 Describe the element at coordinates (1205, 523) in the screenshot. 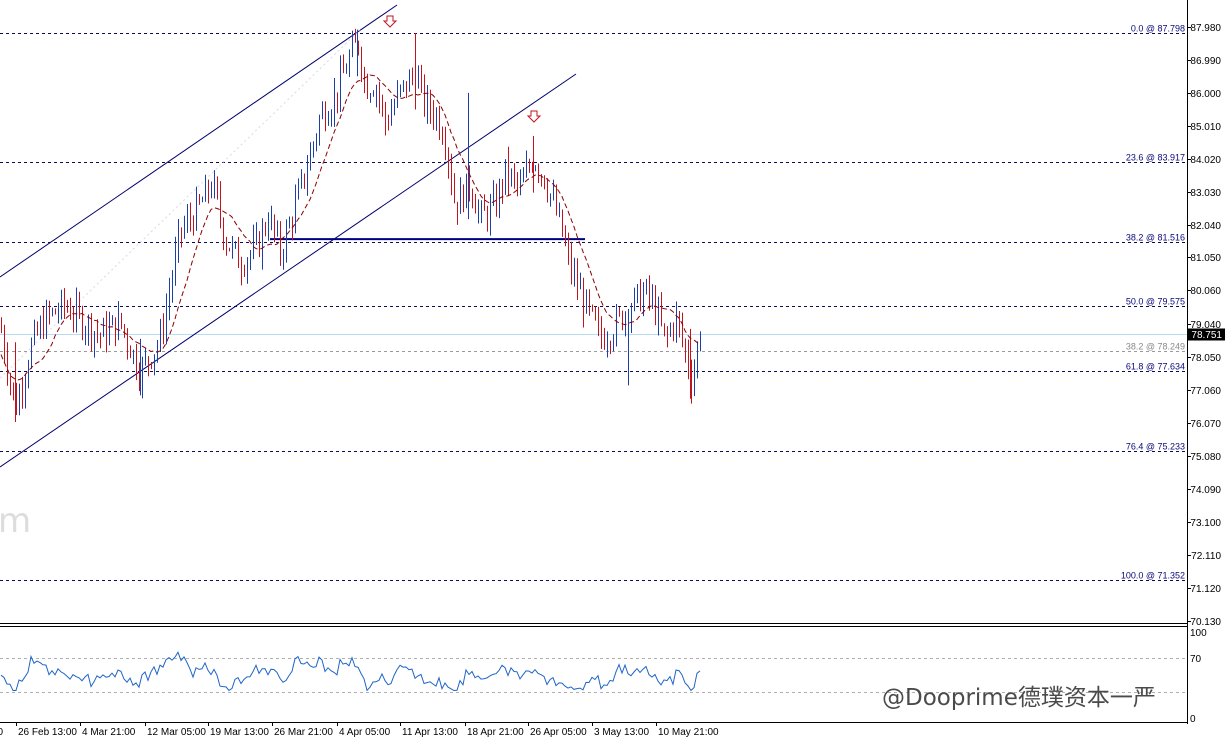

I see `price-label-15: 73.100` at that location.